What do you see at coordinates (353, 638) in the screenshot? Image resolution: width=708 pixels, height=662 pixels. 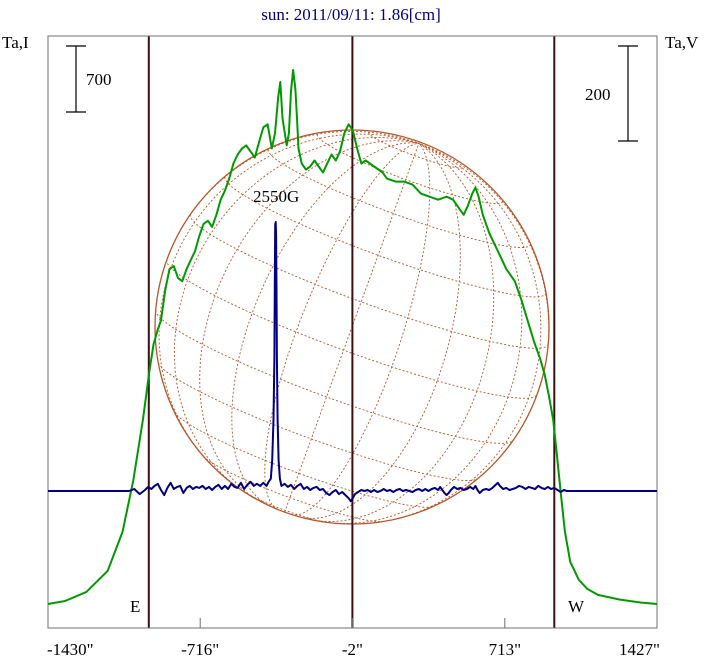 I see `x-axis-ticks: -1430" -716" -2" 713" 1427"` at bounding box center [353, 638].